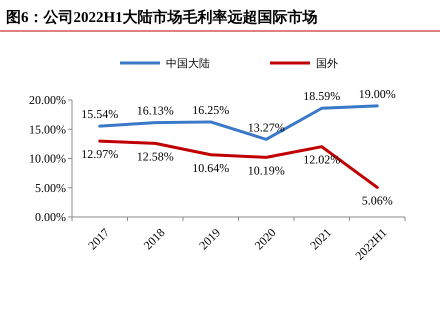 The height and width of the screenshot is (324, 440). What do you see at coordinates (50, 187) in the screenshot?
I see `y-tick-label: 5.00%` at bounding box center [50, 187].